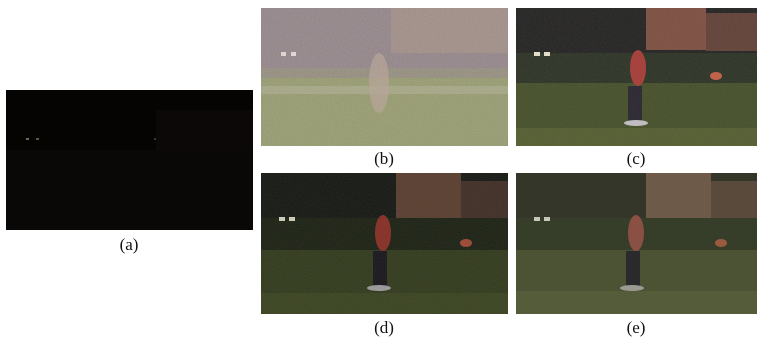  I want to click on noisy-photo, so click(384, 77).